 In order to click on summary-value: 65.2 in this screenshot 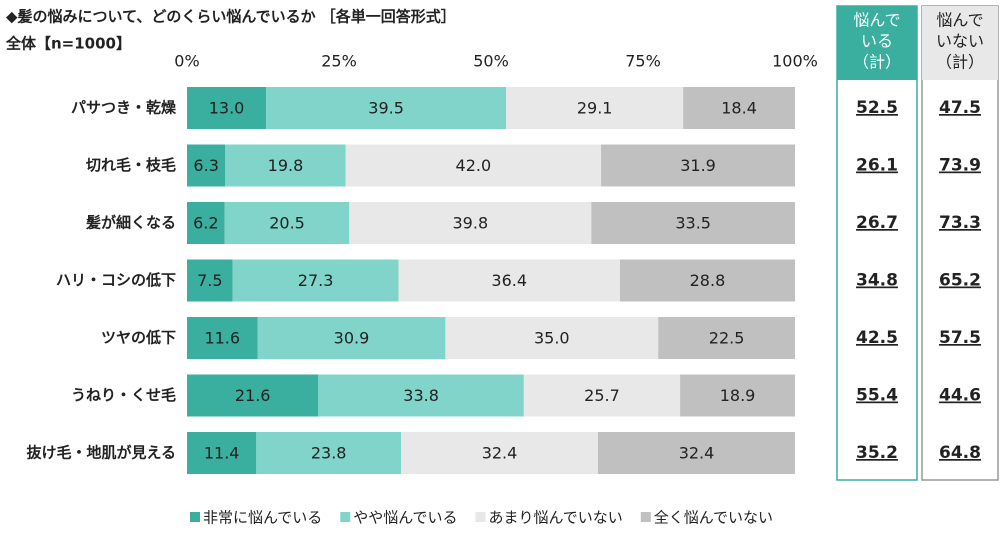, I will do `click(960, 281)`.